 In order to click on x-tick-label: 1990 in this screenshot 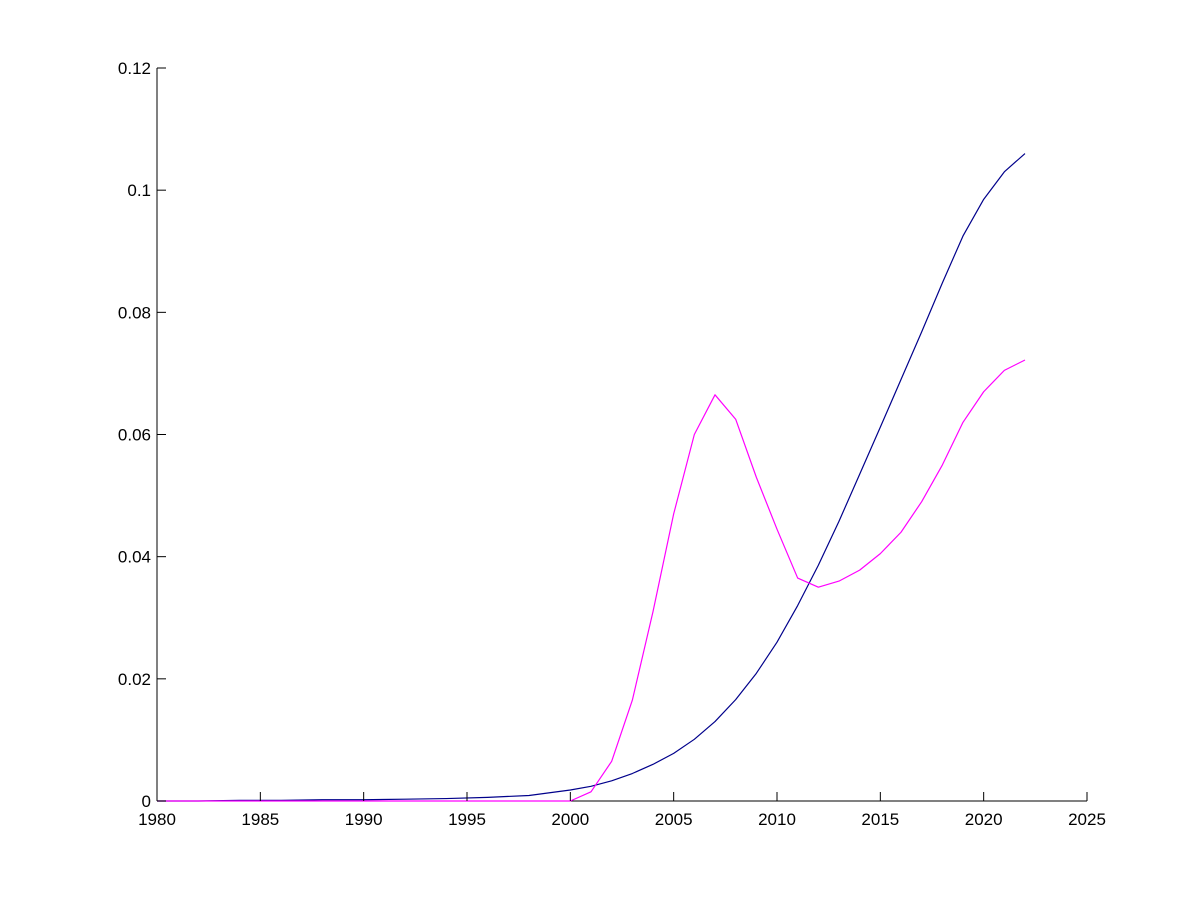, I will do `click(364, 819)`.